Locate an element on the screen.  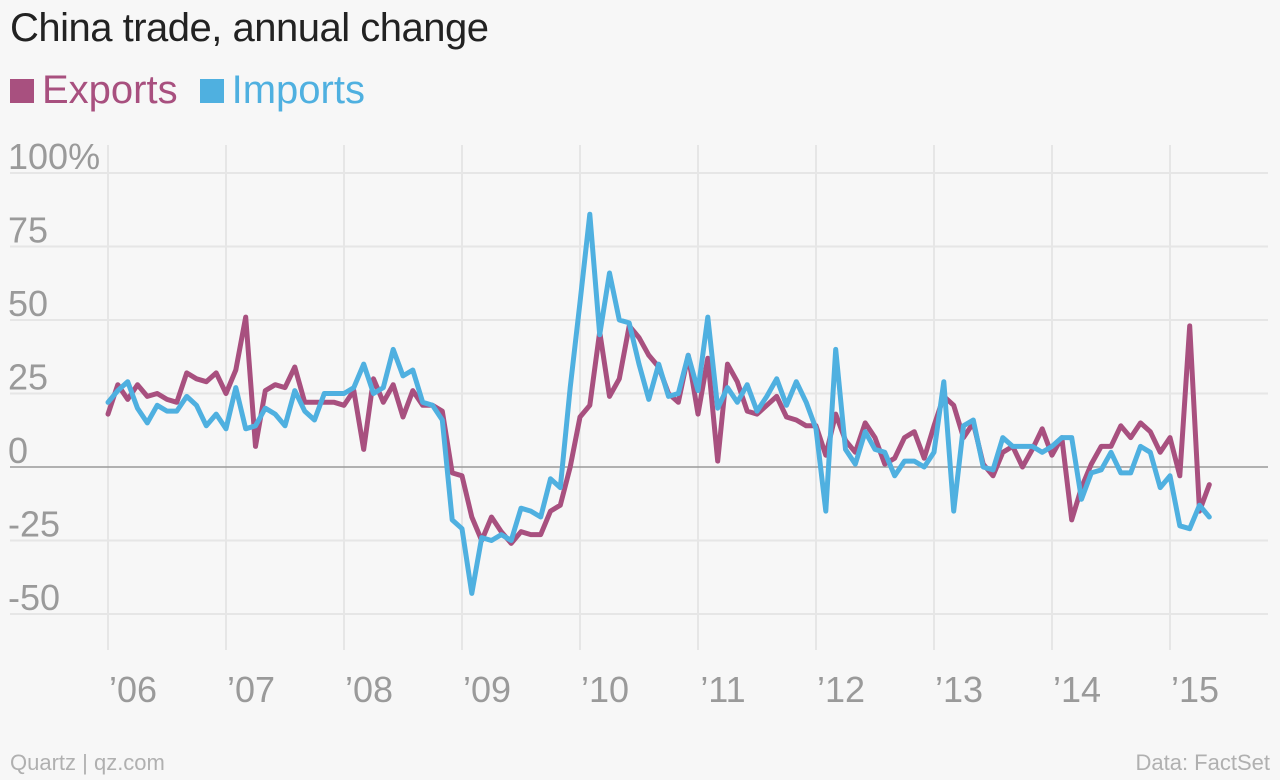
legend-item-imports: Imports is located at coordinates (282, 90).